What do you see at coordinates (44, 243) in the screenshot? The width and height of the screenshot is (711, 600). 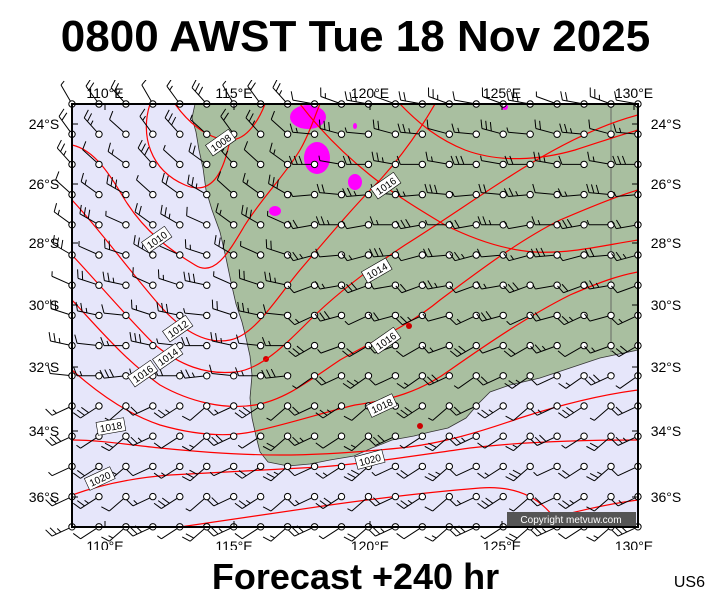 I see `lat-label: 28°S` at bounding box center [44, 243].